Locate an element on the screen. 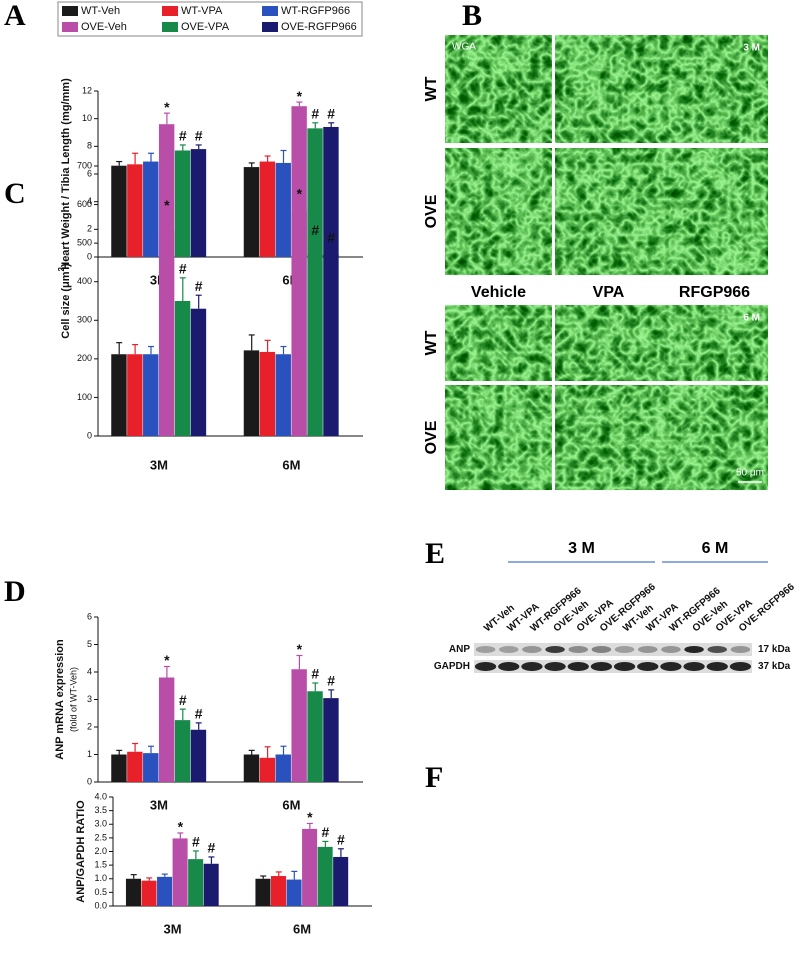 The height and width of the screenshot is (953, 800). y-axis-label: ANP/GAPDH RATIO is located at coordinates (81, 851).